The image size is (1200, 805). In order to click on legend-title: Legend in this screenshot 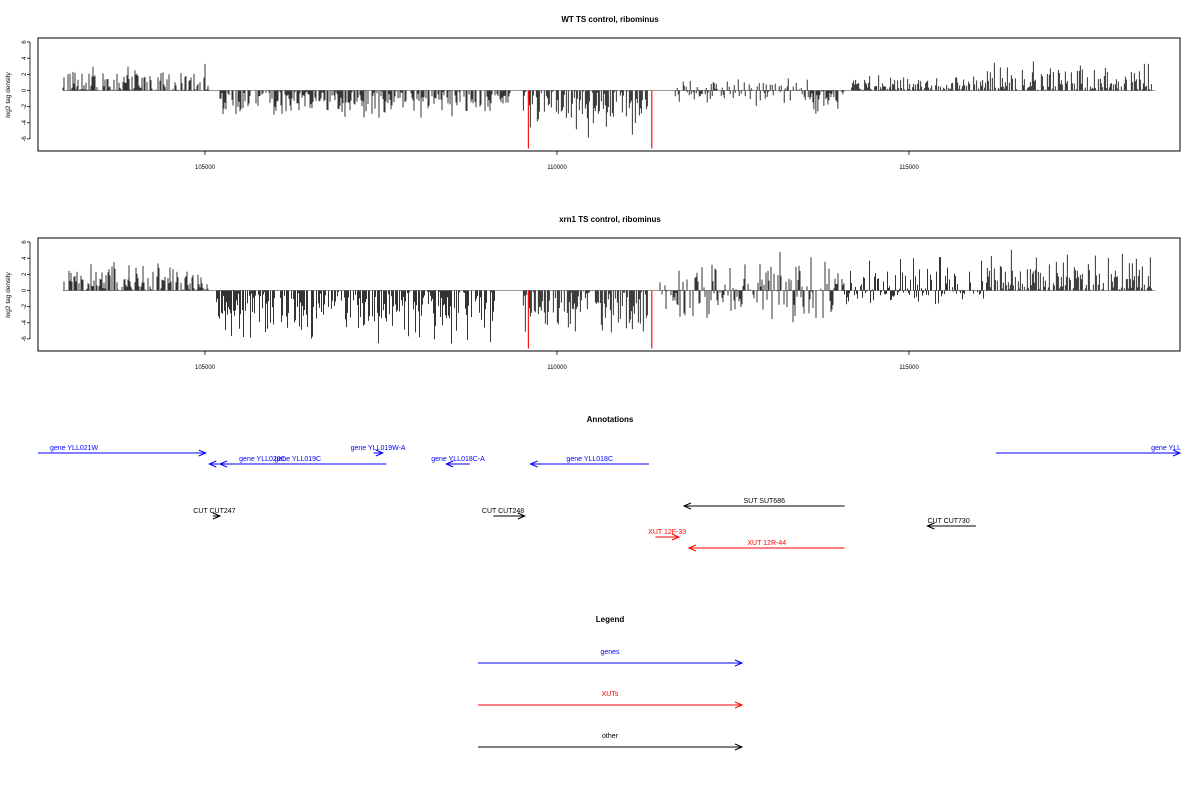, I will do `click(610, 619)`.